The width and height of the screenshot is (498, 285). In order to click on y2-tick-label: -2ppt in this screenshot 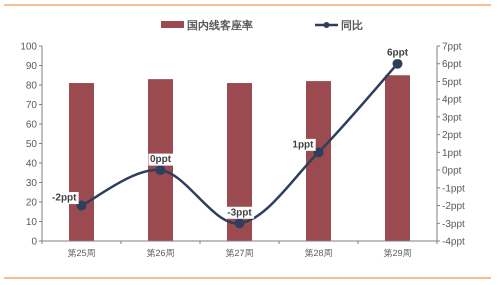, I will do `click(454, 206)`.